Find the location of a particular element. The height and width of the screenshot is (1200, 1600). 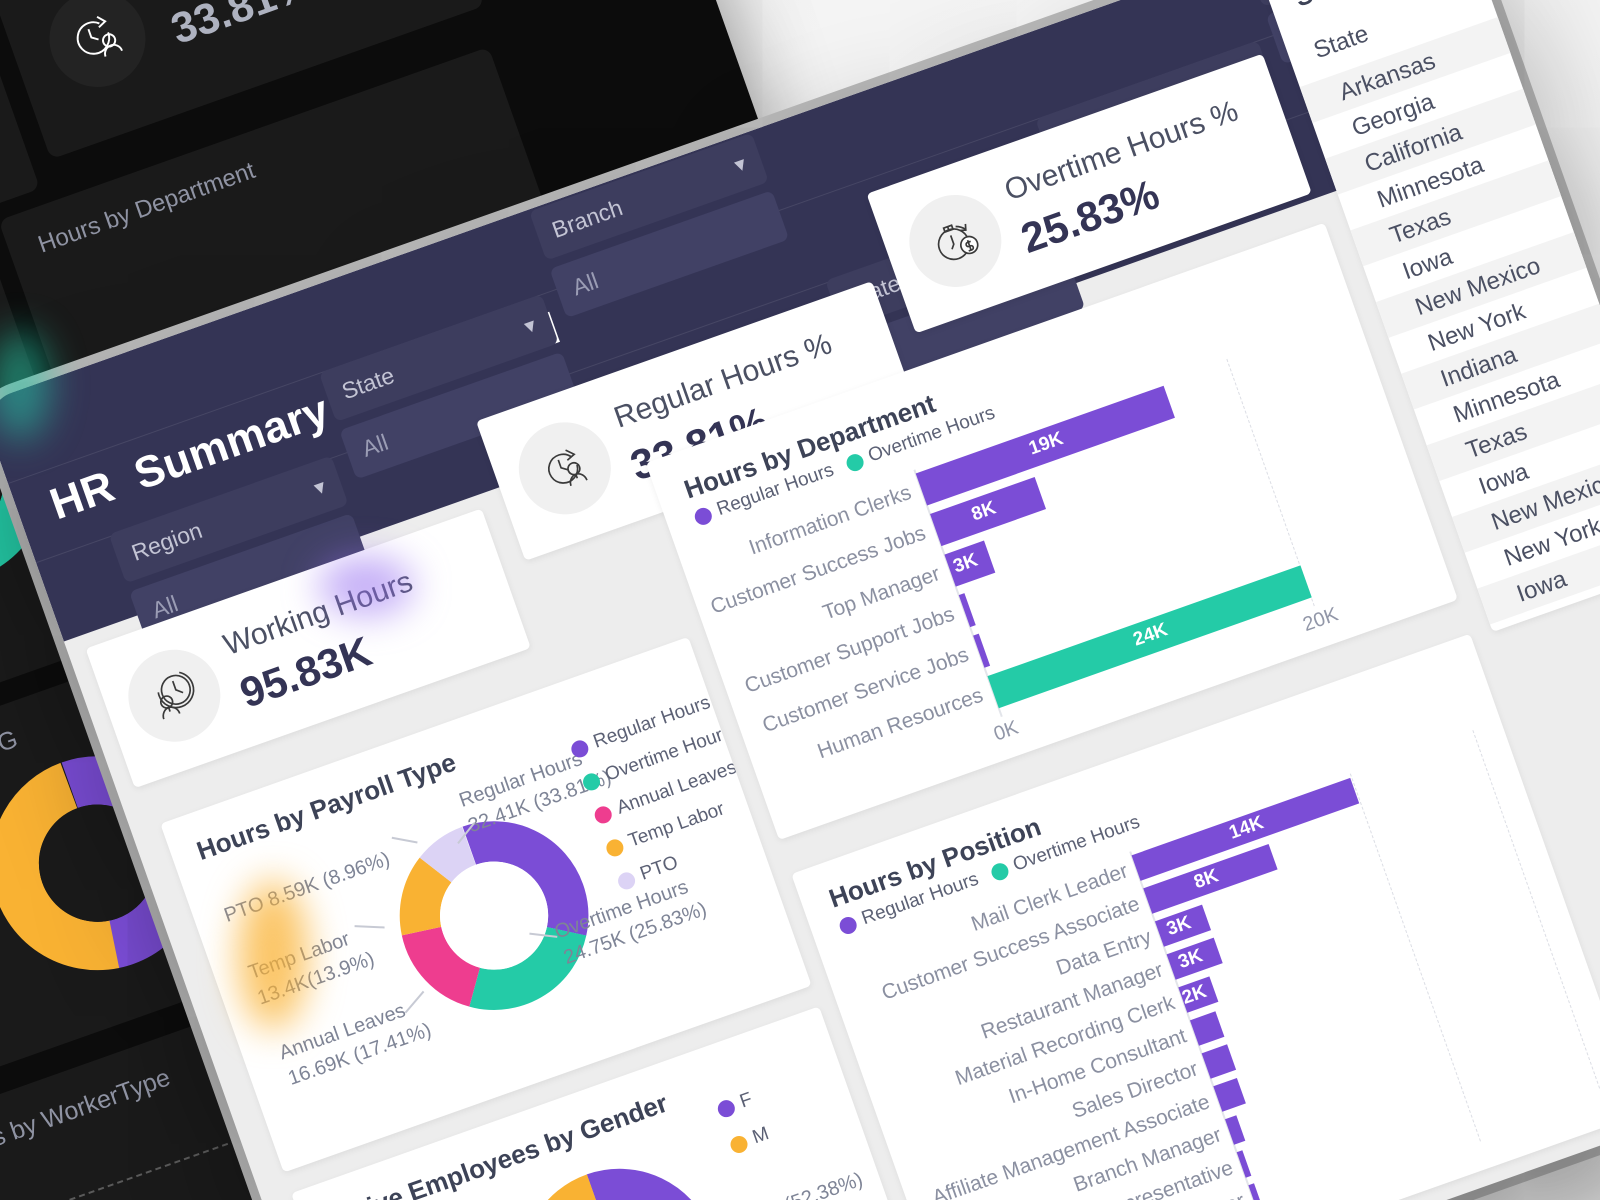

bar-information-clerks: 19K is located at coordinates (1045, 445).